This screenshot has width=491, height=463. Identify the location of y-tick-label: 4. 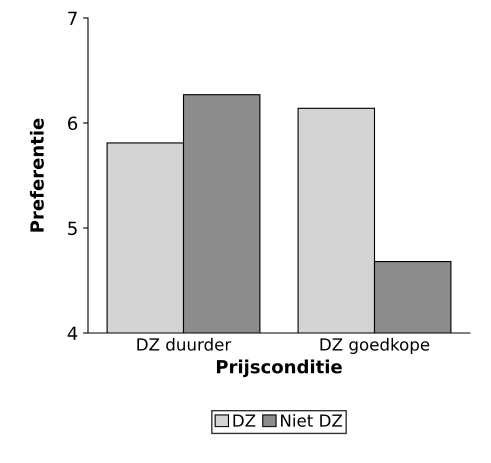
(73, 333).